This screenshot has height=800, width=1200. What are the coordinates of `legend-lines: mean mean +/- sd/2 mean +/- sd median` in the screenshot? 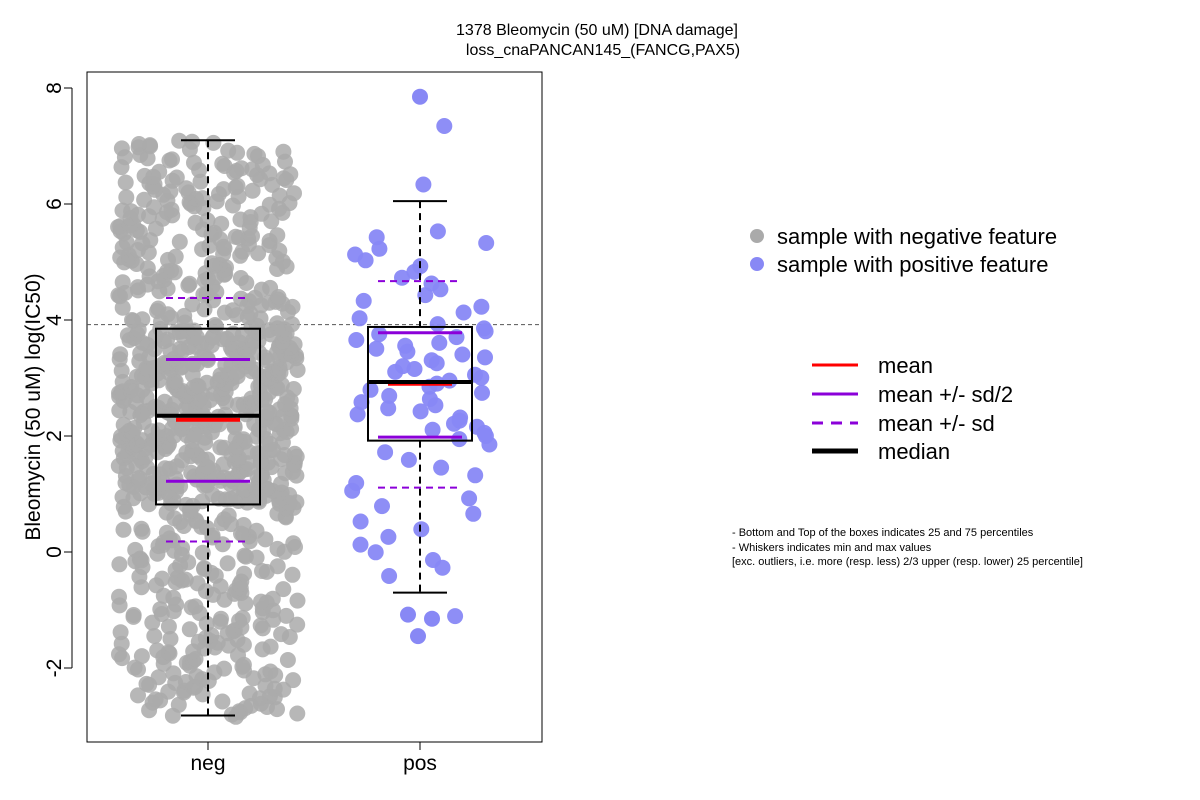 It's located at (912, 408).